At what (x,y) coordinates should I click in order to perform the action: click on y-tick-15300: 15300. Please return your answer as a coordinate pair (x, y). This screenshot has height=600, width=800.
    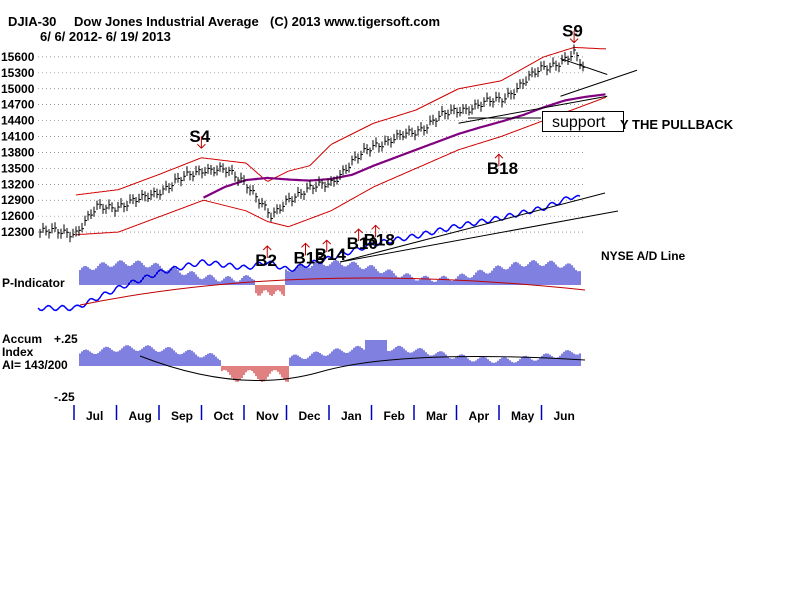
    Looking at the image, I should click on (18, 73).